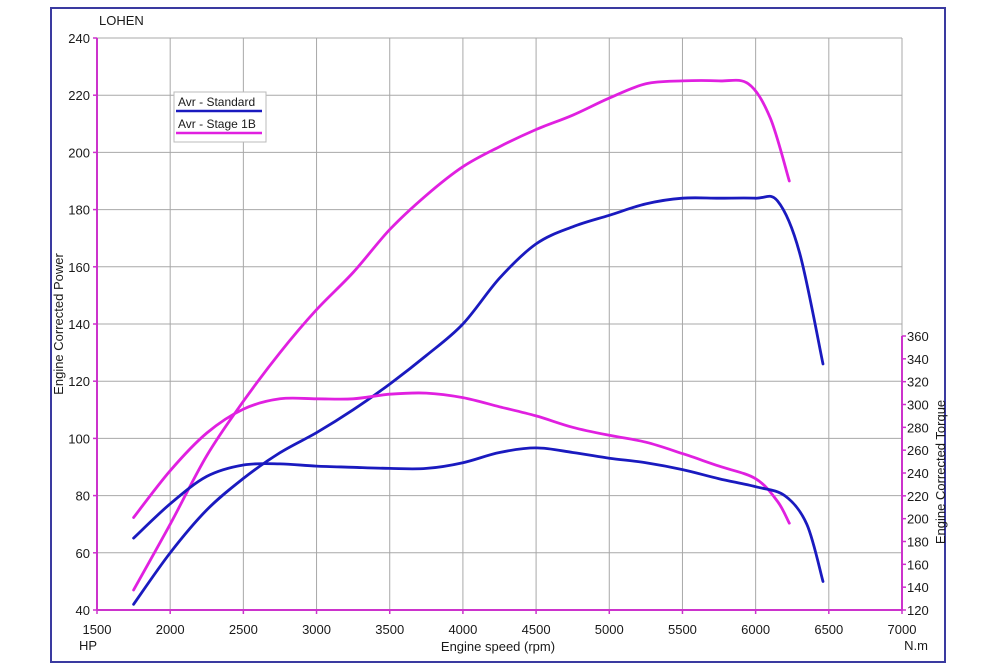 This screenshot has height=667, width=1000. What do you see at coordinates (918, 450) in the screenshot?
I see `y-right-tick-label: 260` at bounding box center [918, 450].